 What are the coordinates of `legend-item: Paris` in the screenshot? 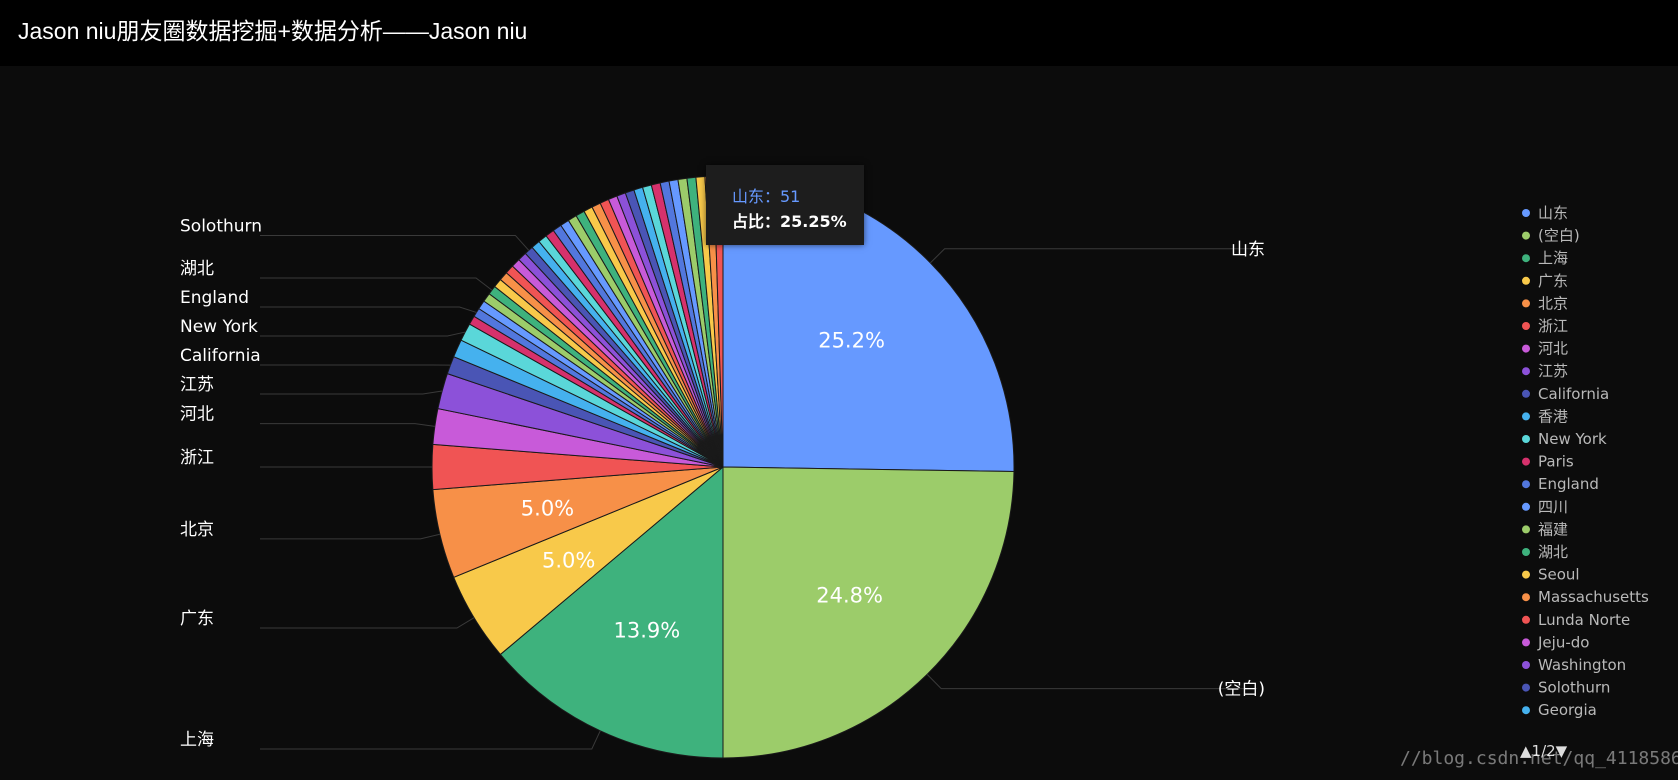 It's located at (1548, 462).